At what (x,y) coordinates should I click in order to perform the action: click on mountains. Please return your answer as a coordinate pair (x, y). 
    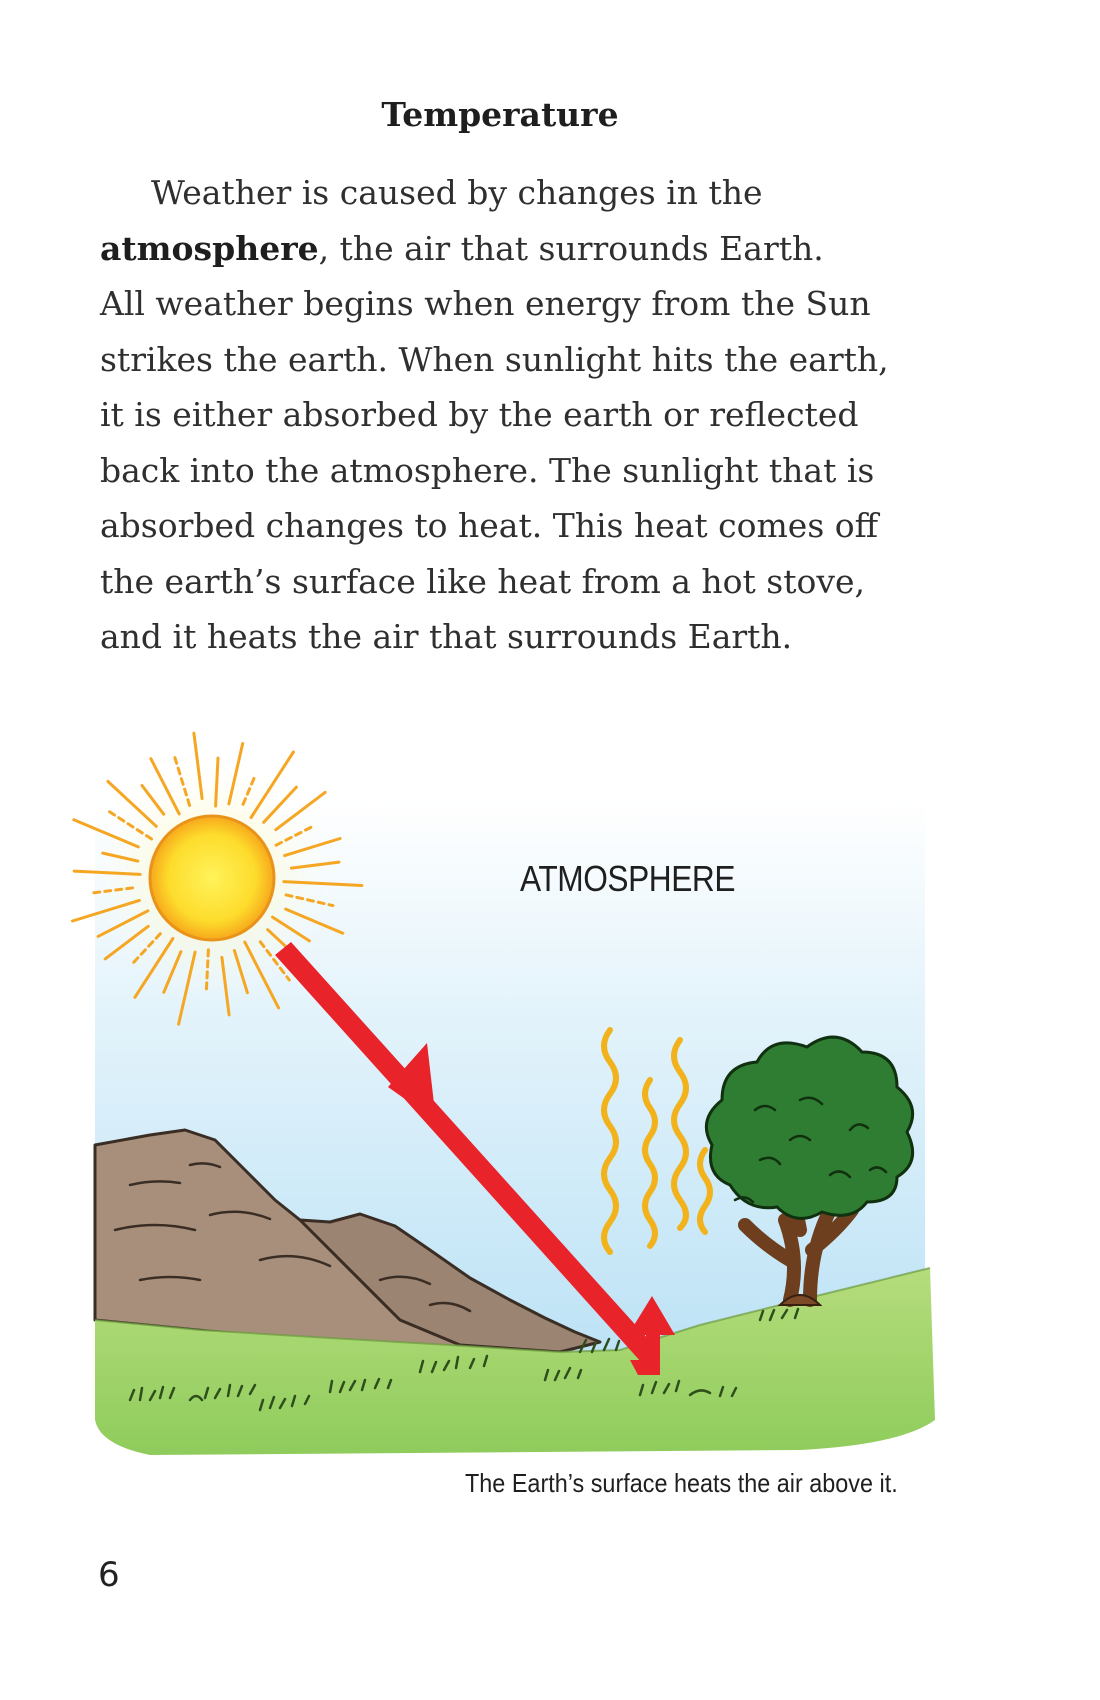
    Looking at the image, I should click on (347, 1241).